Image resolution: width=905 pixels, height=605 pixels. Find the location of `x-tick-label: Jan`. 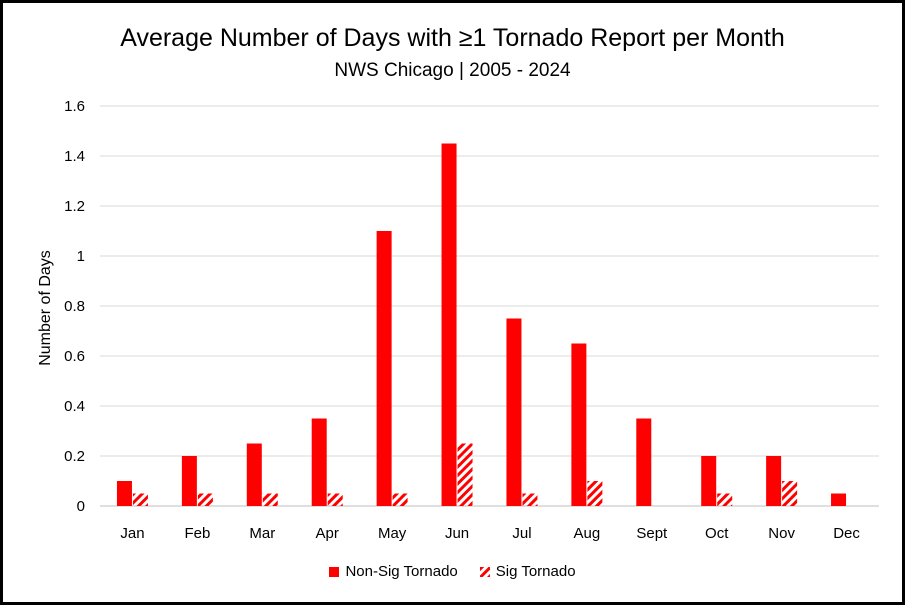

x-tick-label: Jan is located at coordinates (132, 533).